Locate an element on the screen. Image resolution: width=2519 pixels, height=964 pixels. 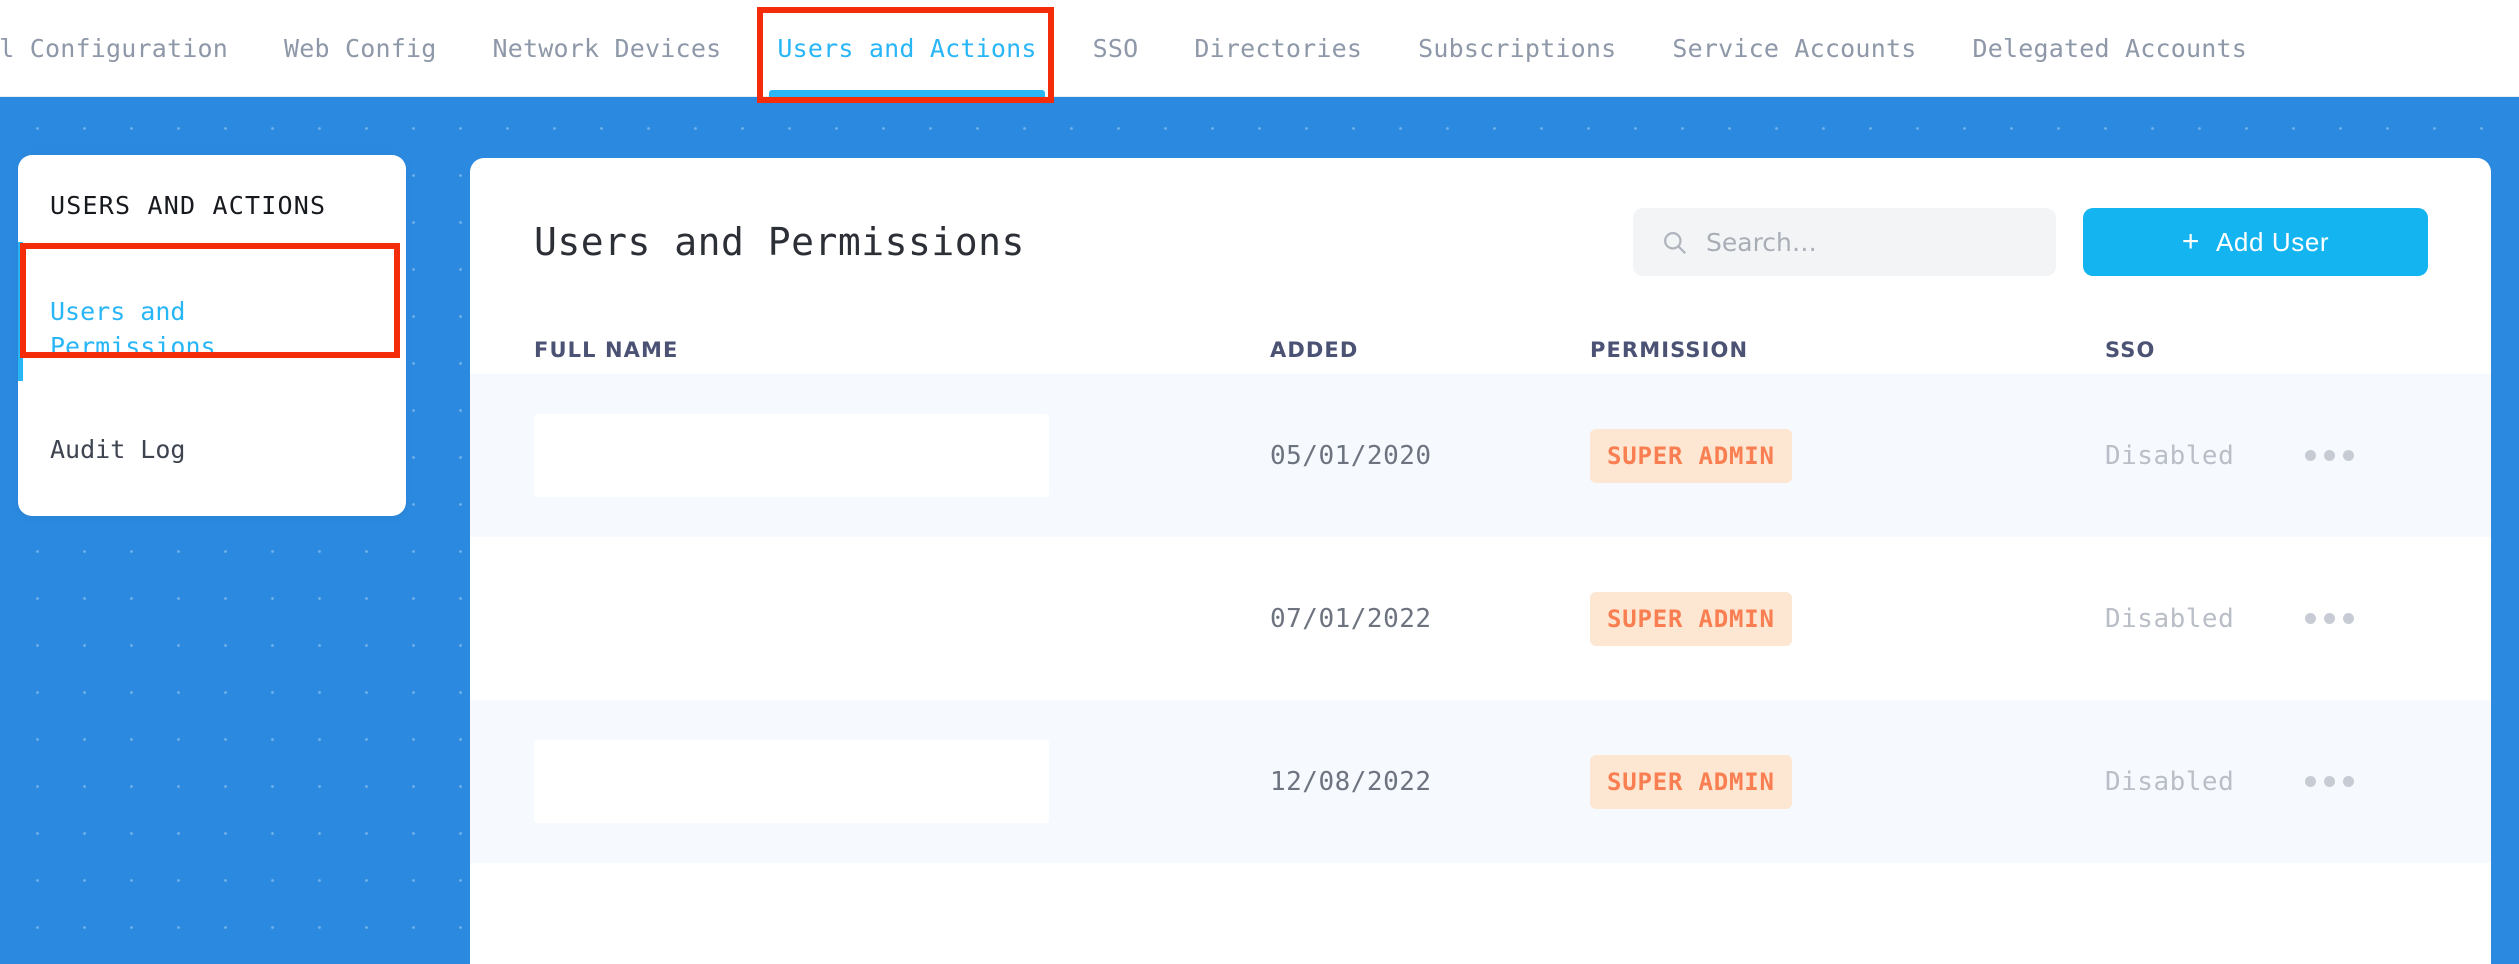
nav-tab-sso: SSO is located at coordinates (1116, 48).